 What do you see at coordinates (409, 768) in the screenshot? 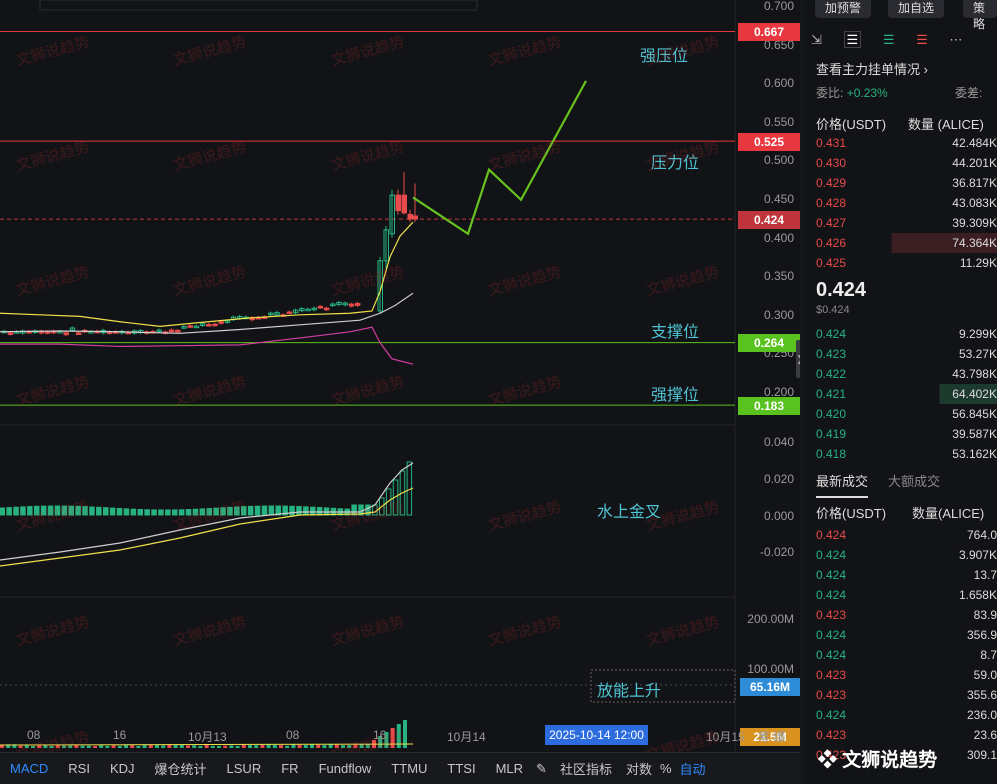
I see `tab-ttmu: TTMU` at bounding box center [409, 768].